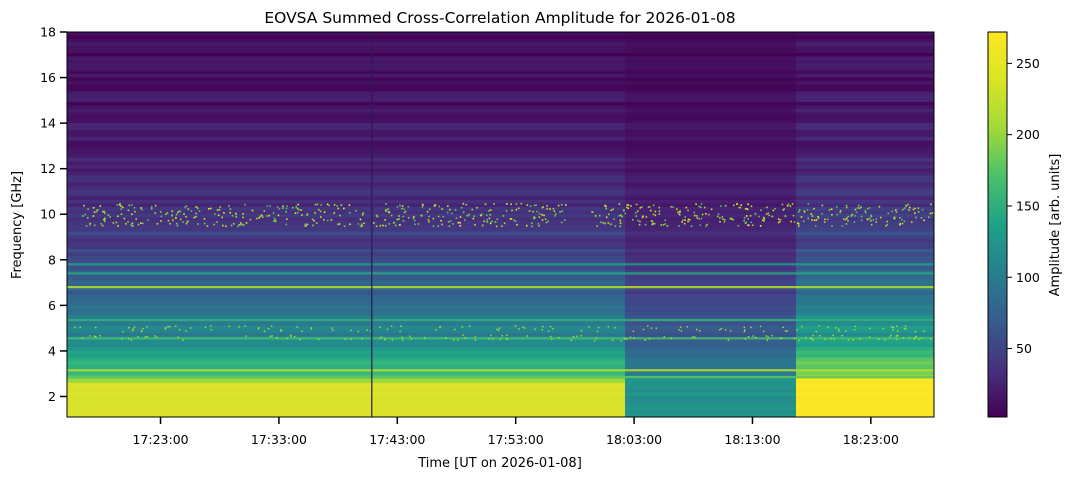 The width and height of the screenshot is (1073, 479). I want to click on colorbar-label: Amplitude [arb. units], so click(1055, 225).